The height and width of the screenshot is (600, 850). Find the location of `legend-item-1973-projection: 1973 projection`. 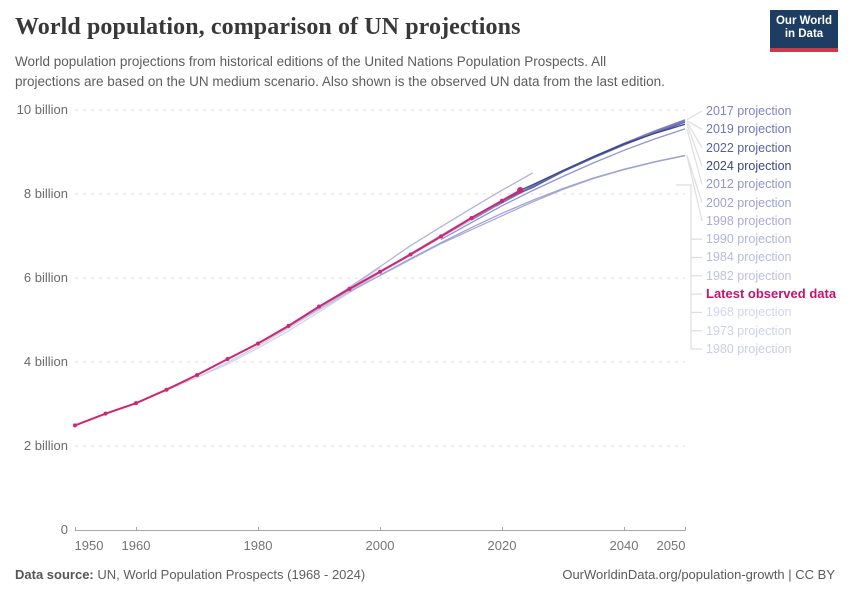

legend-item-1973-projection: 1973 projection is located at coordinates (749, 330).